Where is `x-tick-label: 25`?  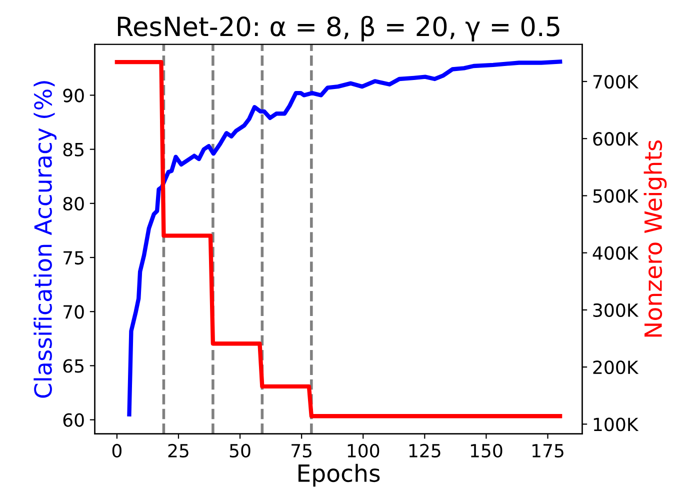
x-tick-label: 25 is located at coordinates (178, 451).